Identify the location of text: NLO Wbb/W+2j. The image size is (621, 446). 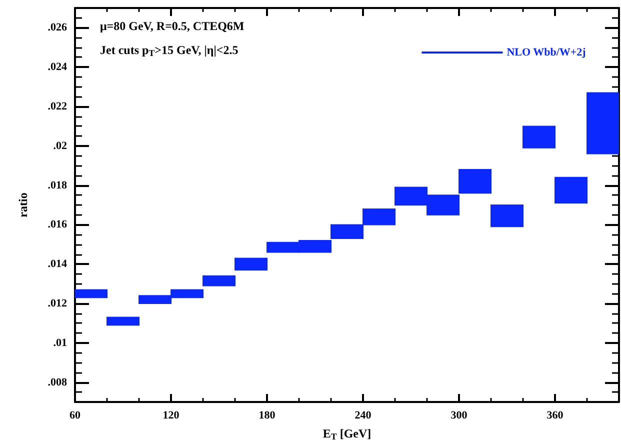
(546, 52).